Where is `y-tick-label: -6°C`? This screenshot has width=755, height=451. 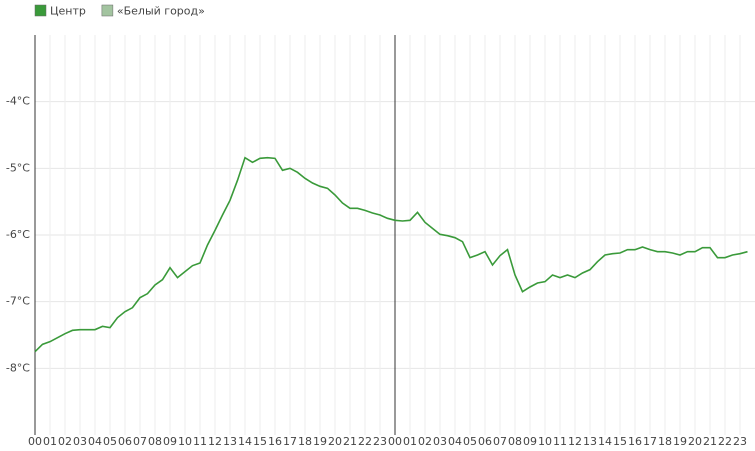 y-tick-label: -6°C is located at coordinates (18, 234).